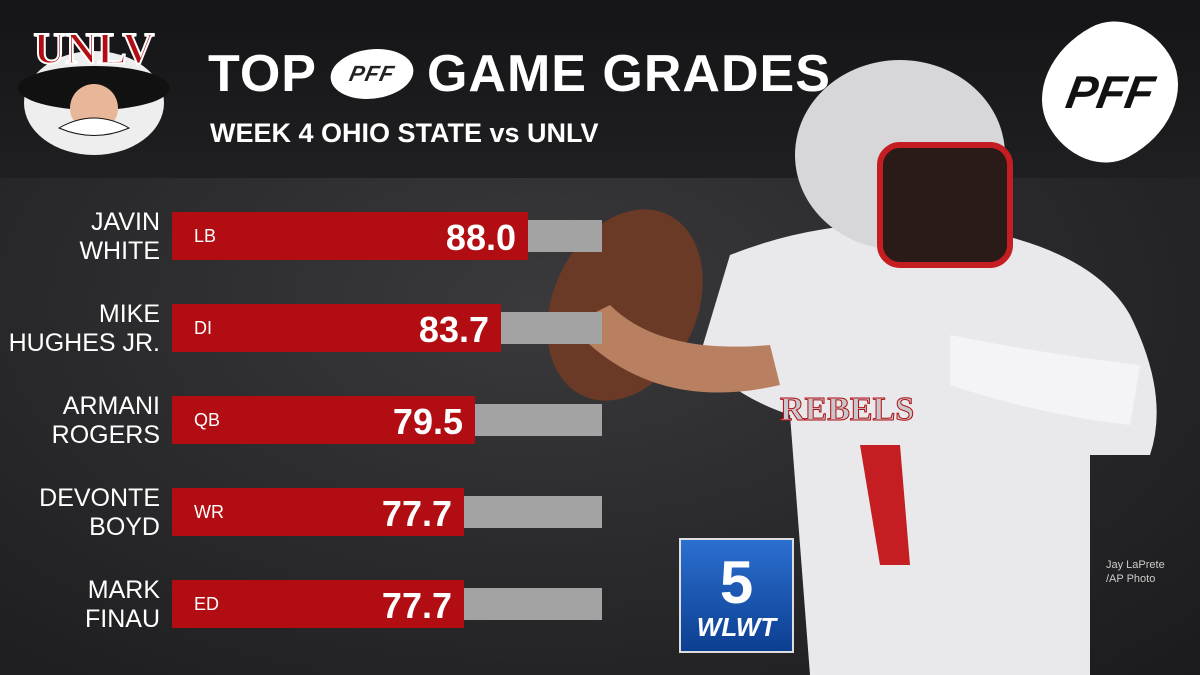 The height and width of the screenshot is (675, 1200). Describe the element at coordinates (628, 74) in the screenshot. I see `title-game-grades: GAME GRADES` at that location.